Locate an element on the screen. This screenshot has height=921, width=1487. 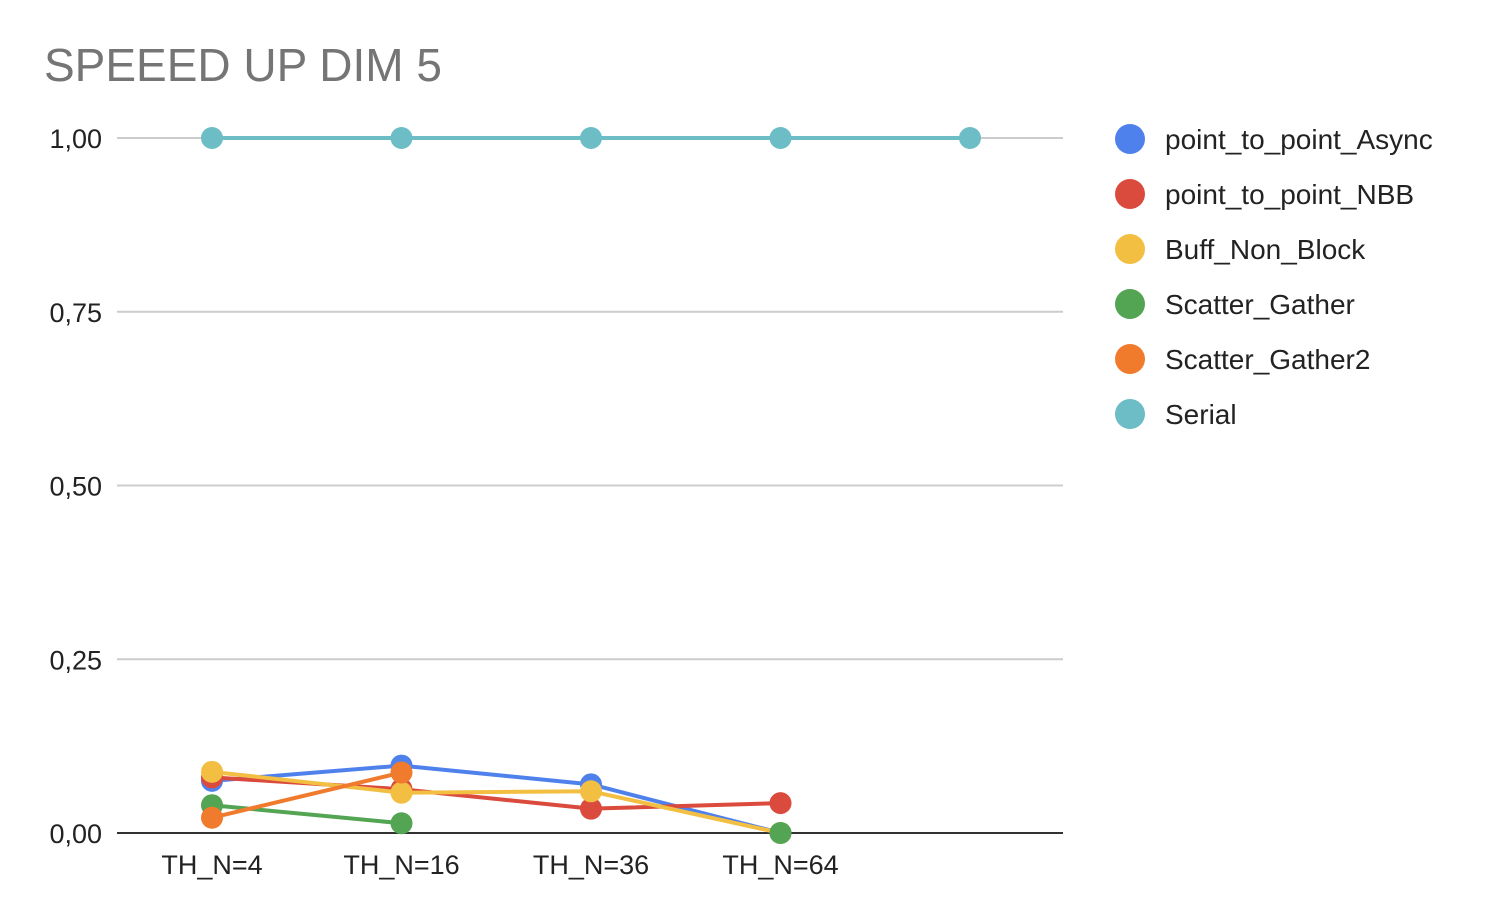
series-scatter-gather is located at coordinates (496, 819).